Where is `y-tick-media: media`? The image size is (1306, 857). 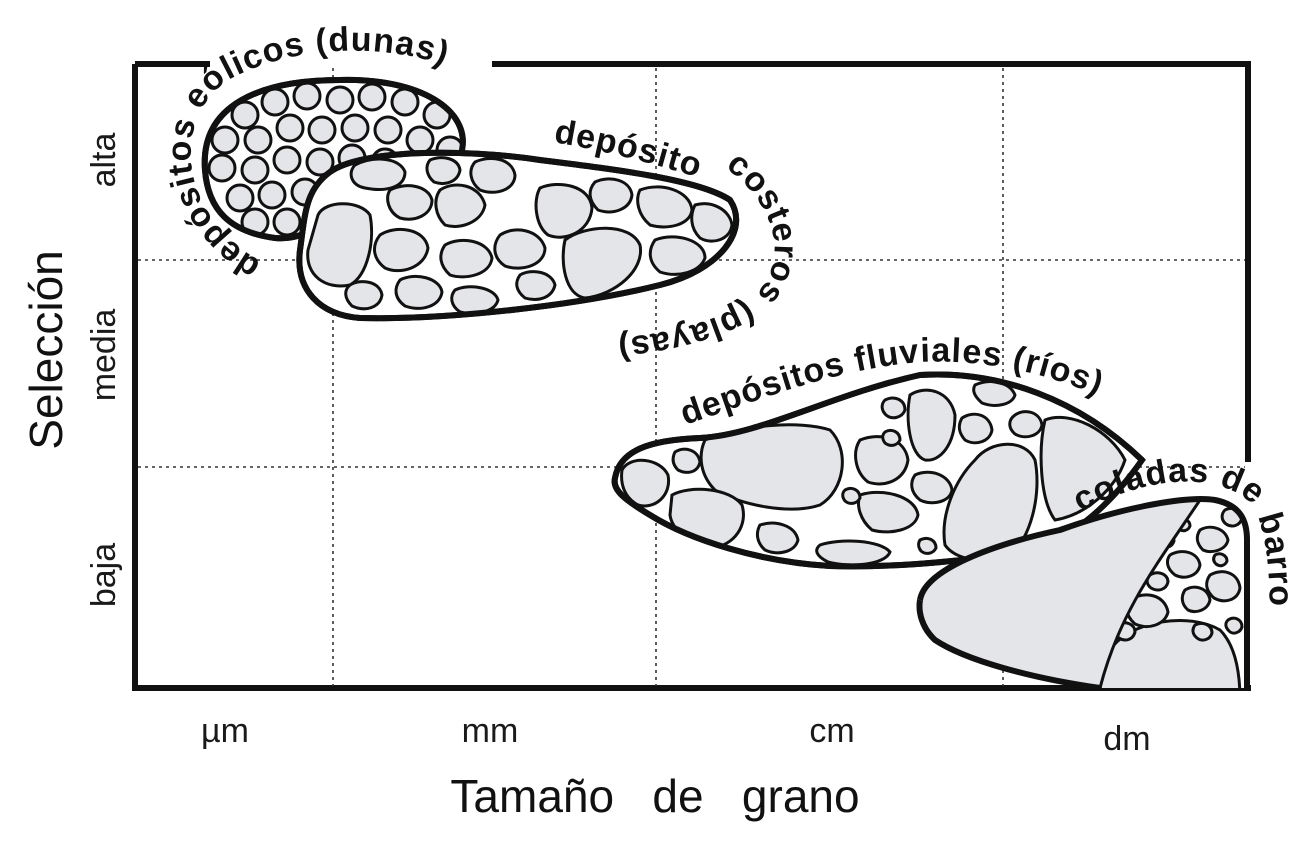
y-tick-media: media is located at coordinates (104, 355).